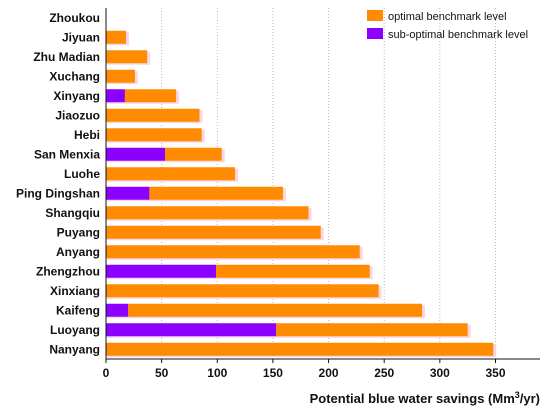 This screenshot has width=550, height=420. I want to click on x-tick-label: 250, so click(384, 373).